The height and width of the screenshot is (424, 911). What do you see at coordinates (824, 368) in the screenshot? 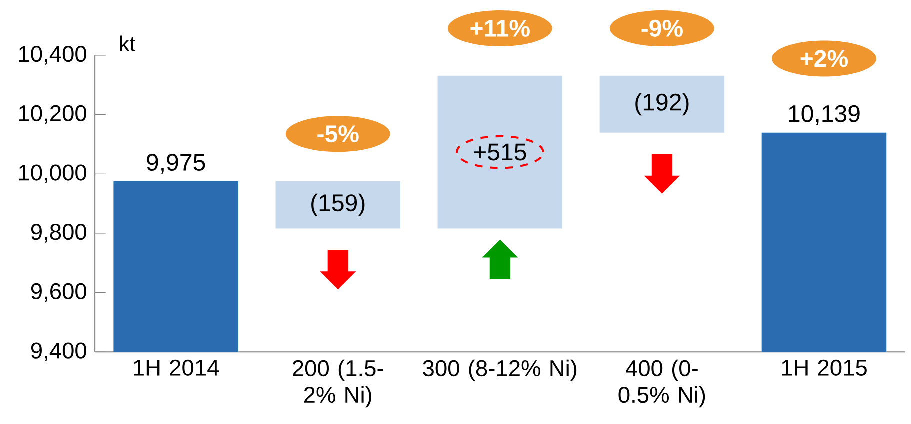
I see `x-tick-label: 1H 2015` at bounding box center [824, 368].